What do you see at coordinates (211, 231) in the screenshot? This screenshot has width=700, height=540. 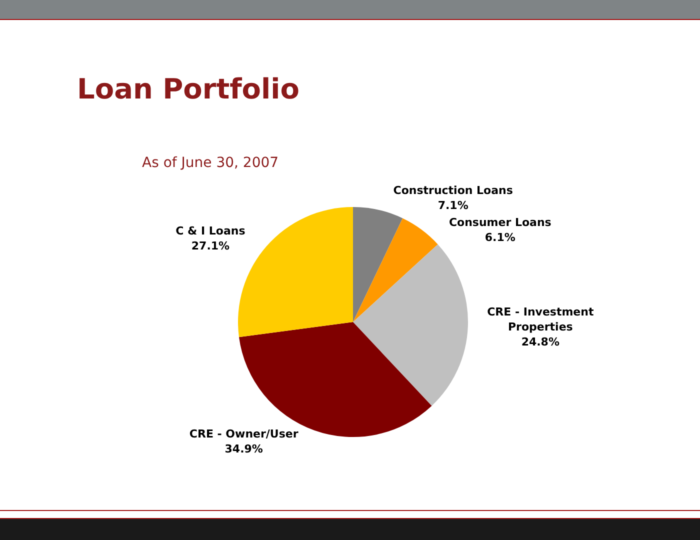 I see `slice-label: C & I Loans` at bounding box center [211, 231].